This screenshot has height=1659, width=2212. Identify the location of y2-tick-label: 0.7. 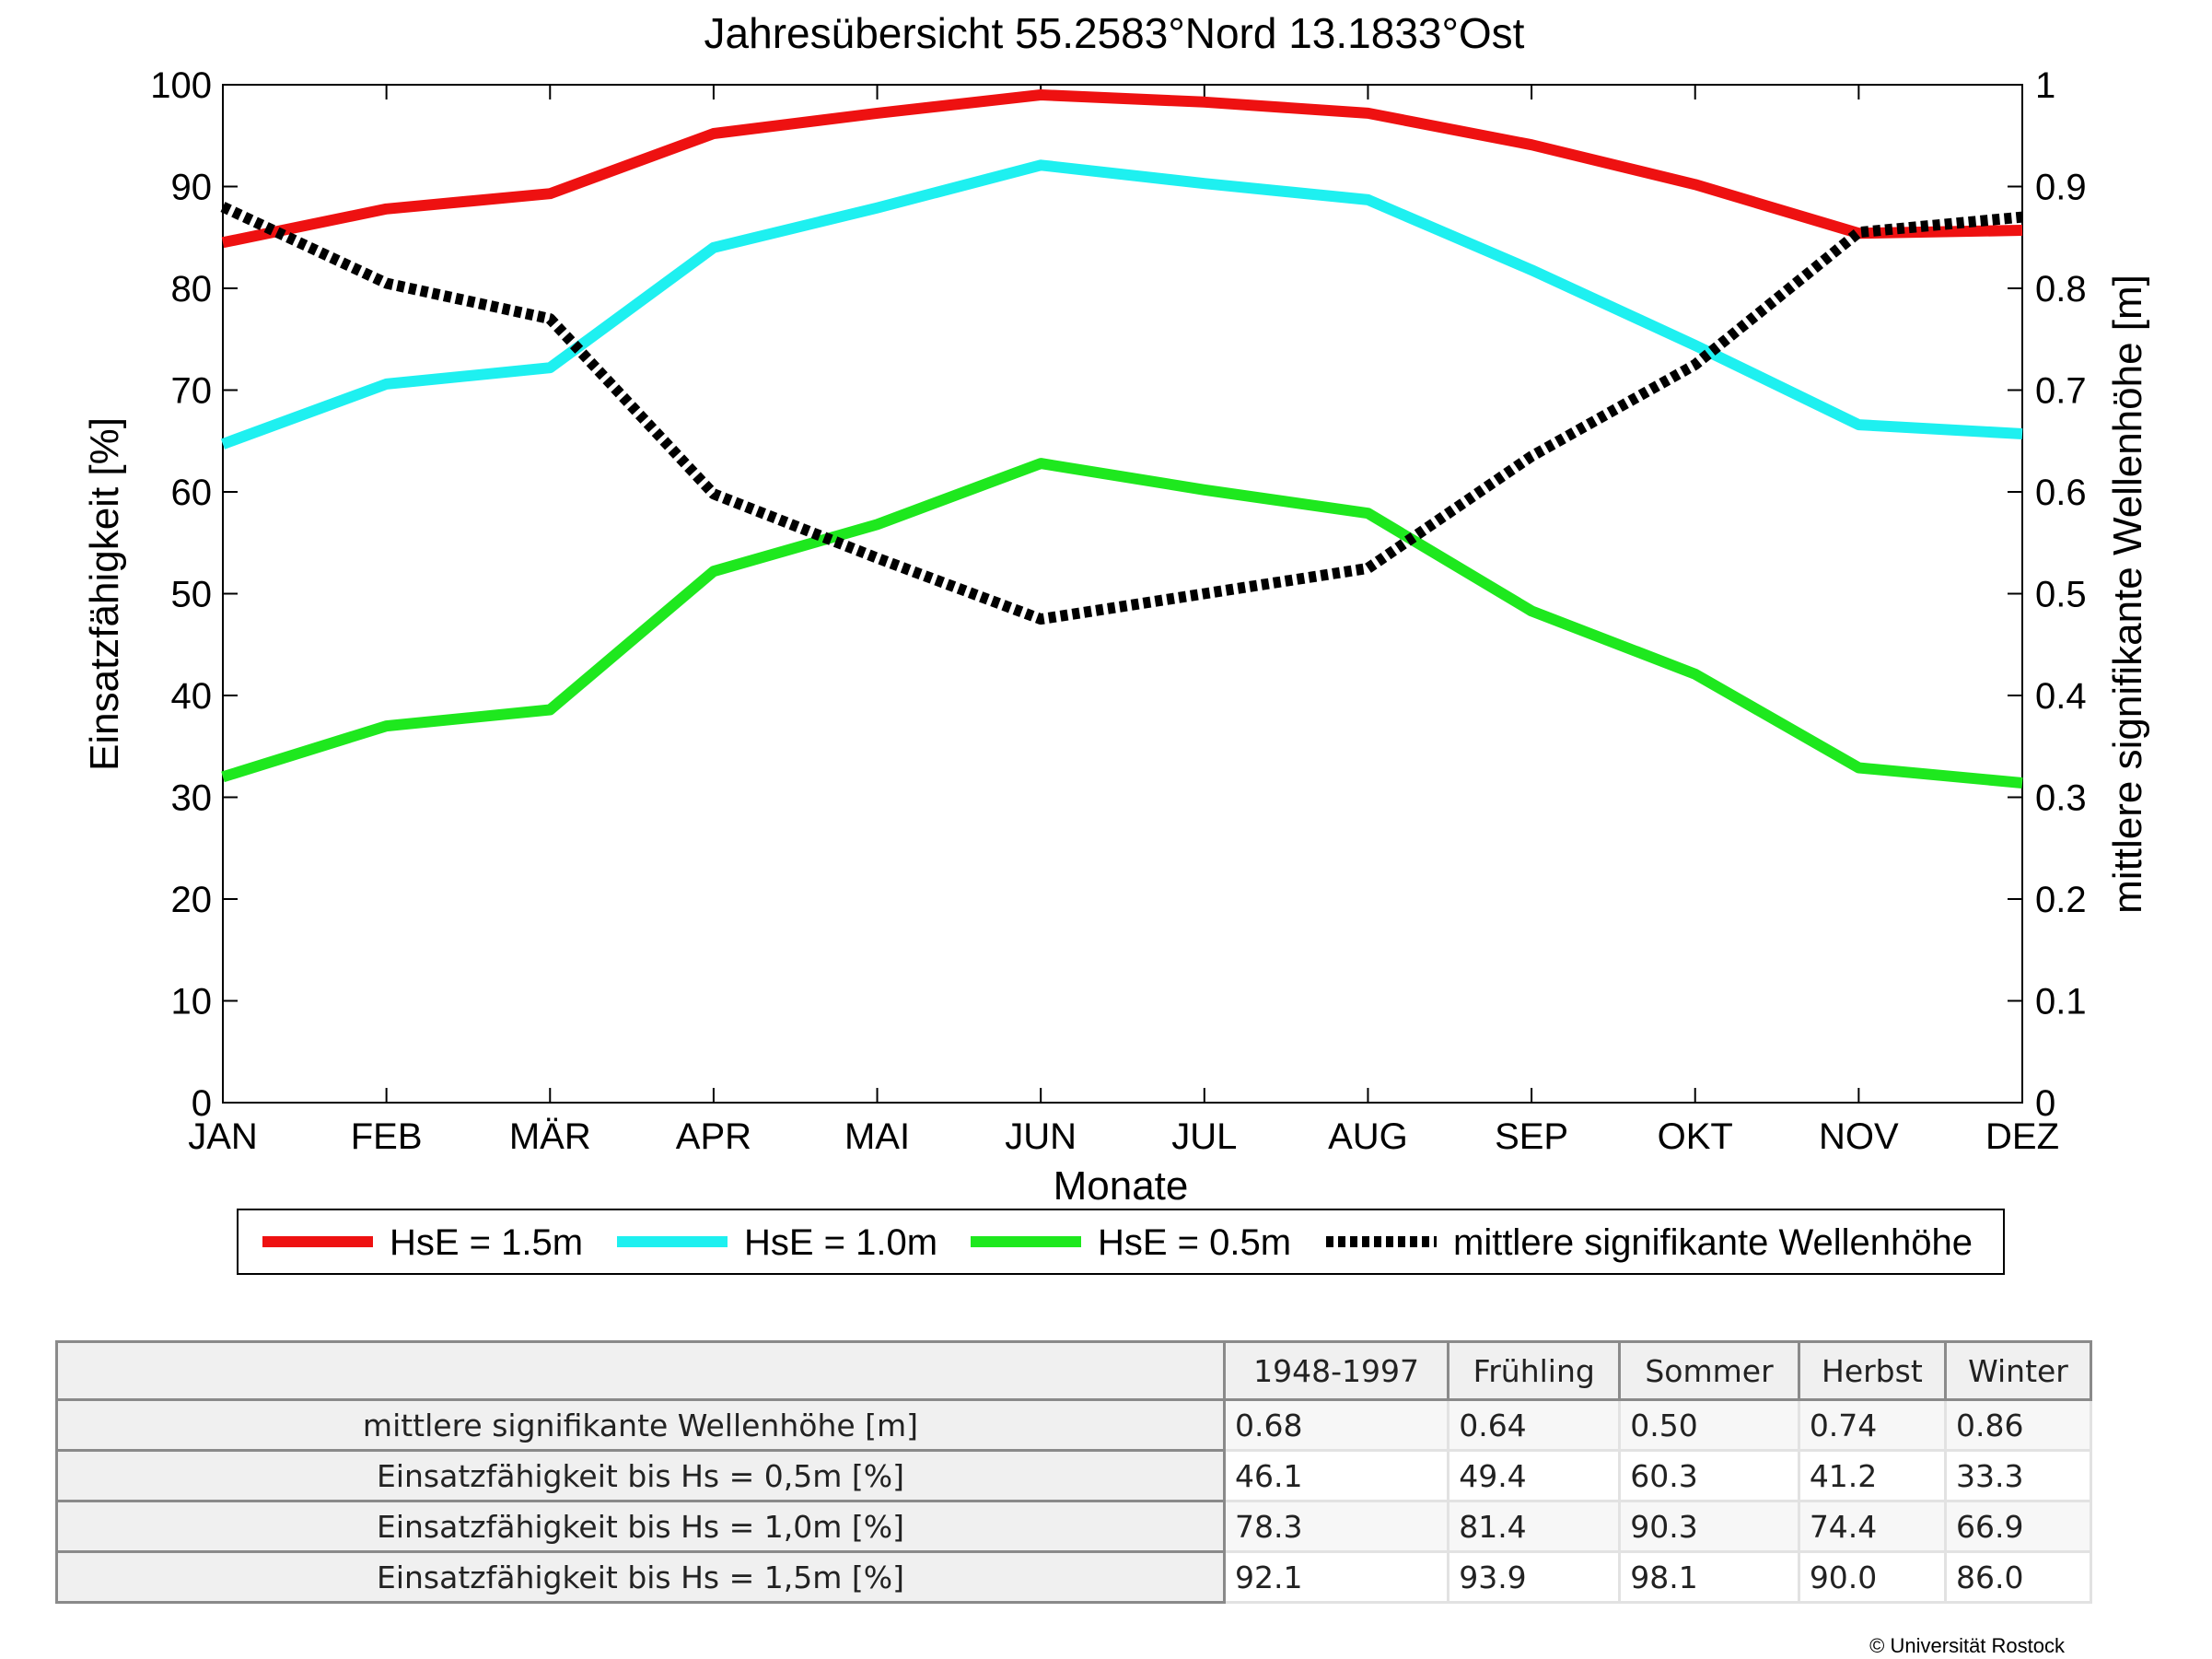
(2061, 391).